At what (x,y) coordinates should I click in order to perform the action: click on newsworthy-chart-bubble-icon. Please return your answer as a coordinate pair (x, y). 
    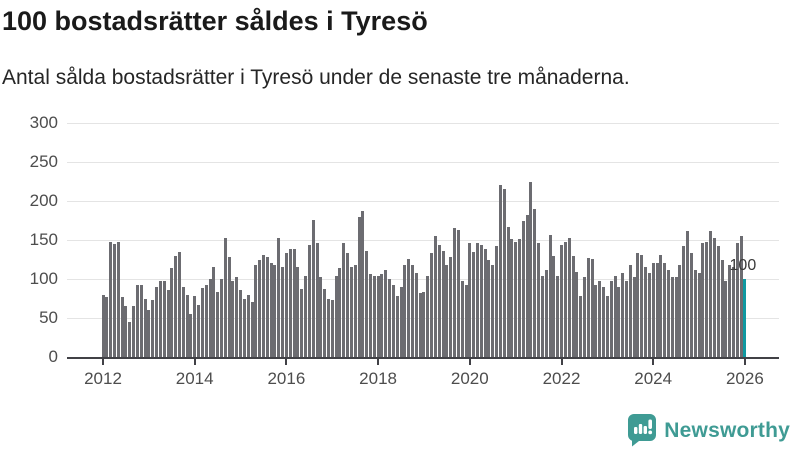
    Looking at the image, I should click on (642, 430).